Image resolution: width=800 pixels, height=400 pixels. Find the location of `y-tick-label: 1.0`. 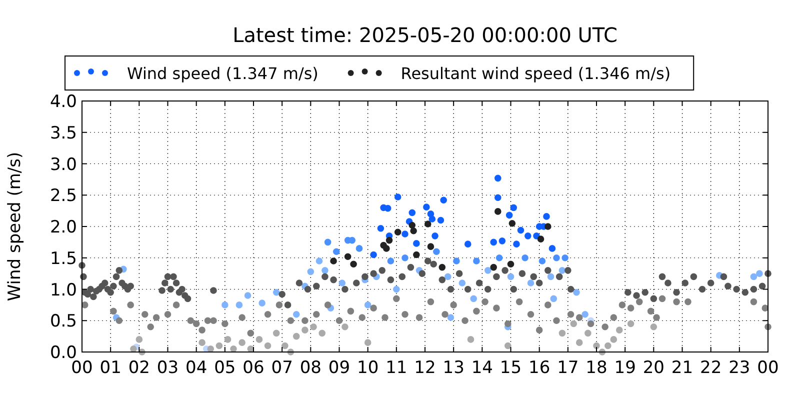

y-tick-label: 1.0 is located at coordinates (63, 290).